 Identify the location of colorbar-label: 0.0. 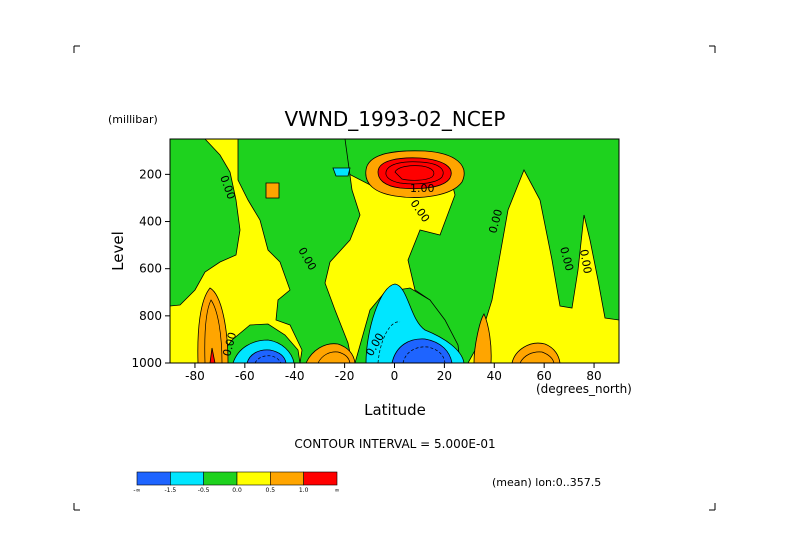
(237, 490).